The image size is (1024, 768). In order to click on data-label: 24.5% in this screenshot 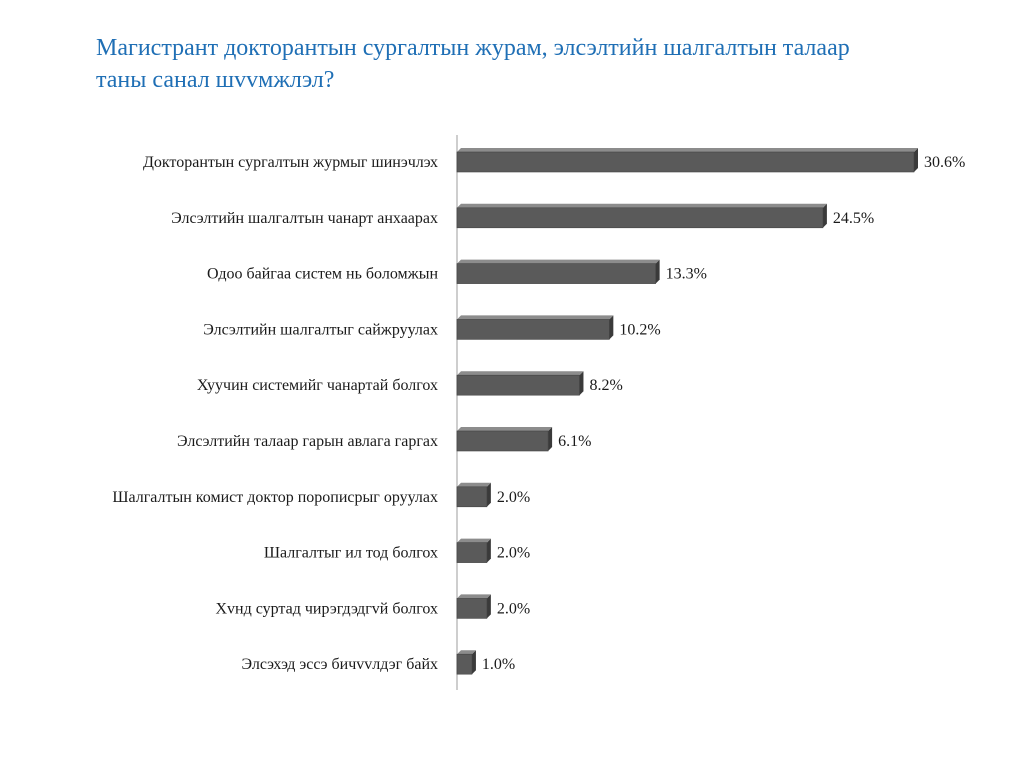, I will do `click(853, 218)`.